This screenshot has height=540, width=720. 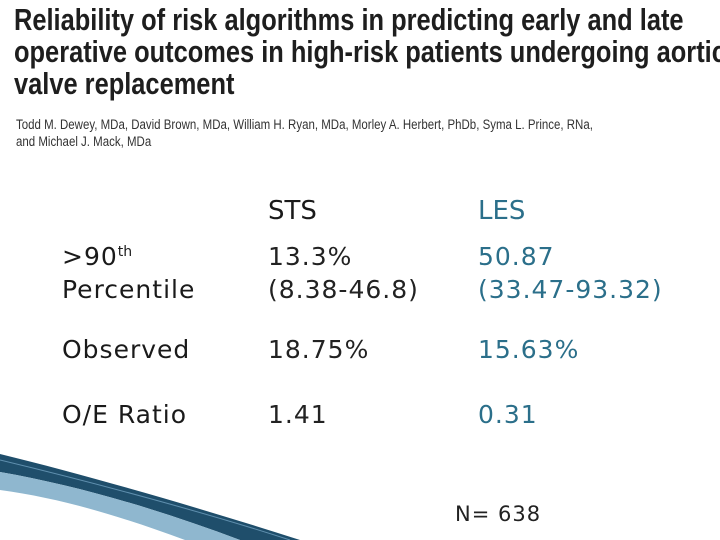 I want to click on decorative-swoosh, so click(x=150, y=497).